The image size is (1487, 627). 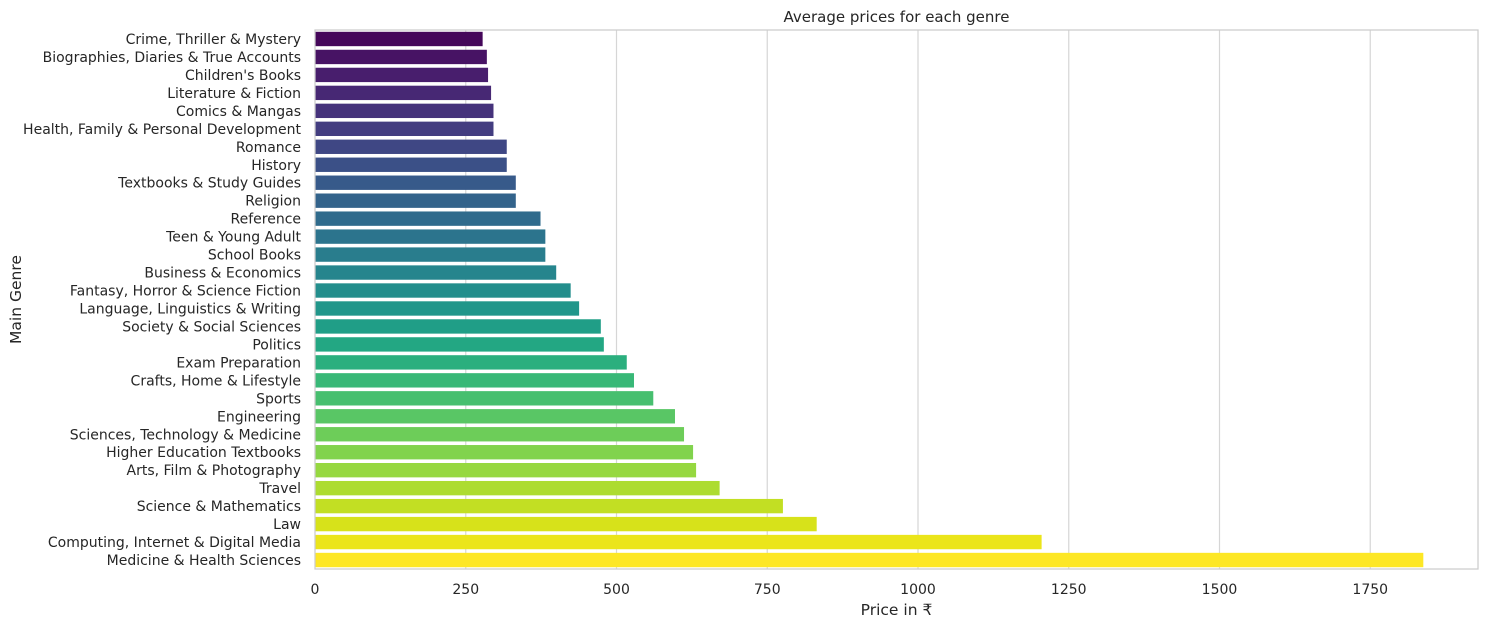 I want to click on y-tick-label: Sciences, Technology & Medicine, so click(x=185, y=435).